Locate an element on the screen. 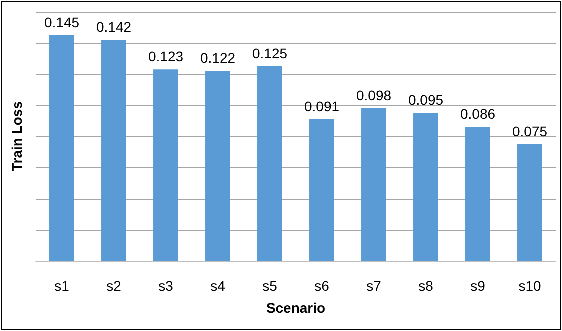 This screenshot has width=562, height=331. x-tick-label: s1 is located at coordinates (62, 286).